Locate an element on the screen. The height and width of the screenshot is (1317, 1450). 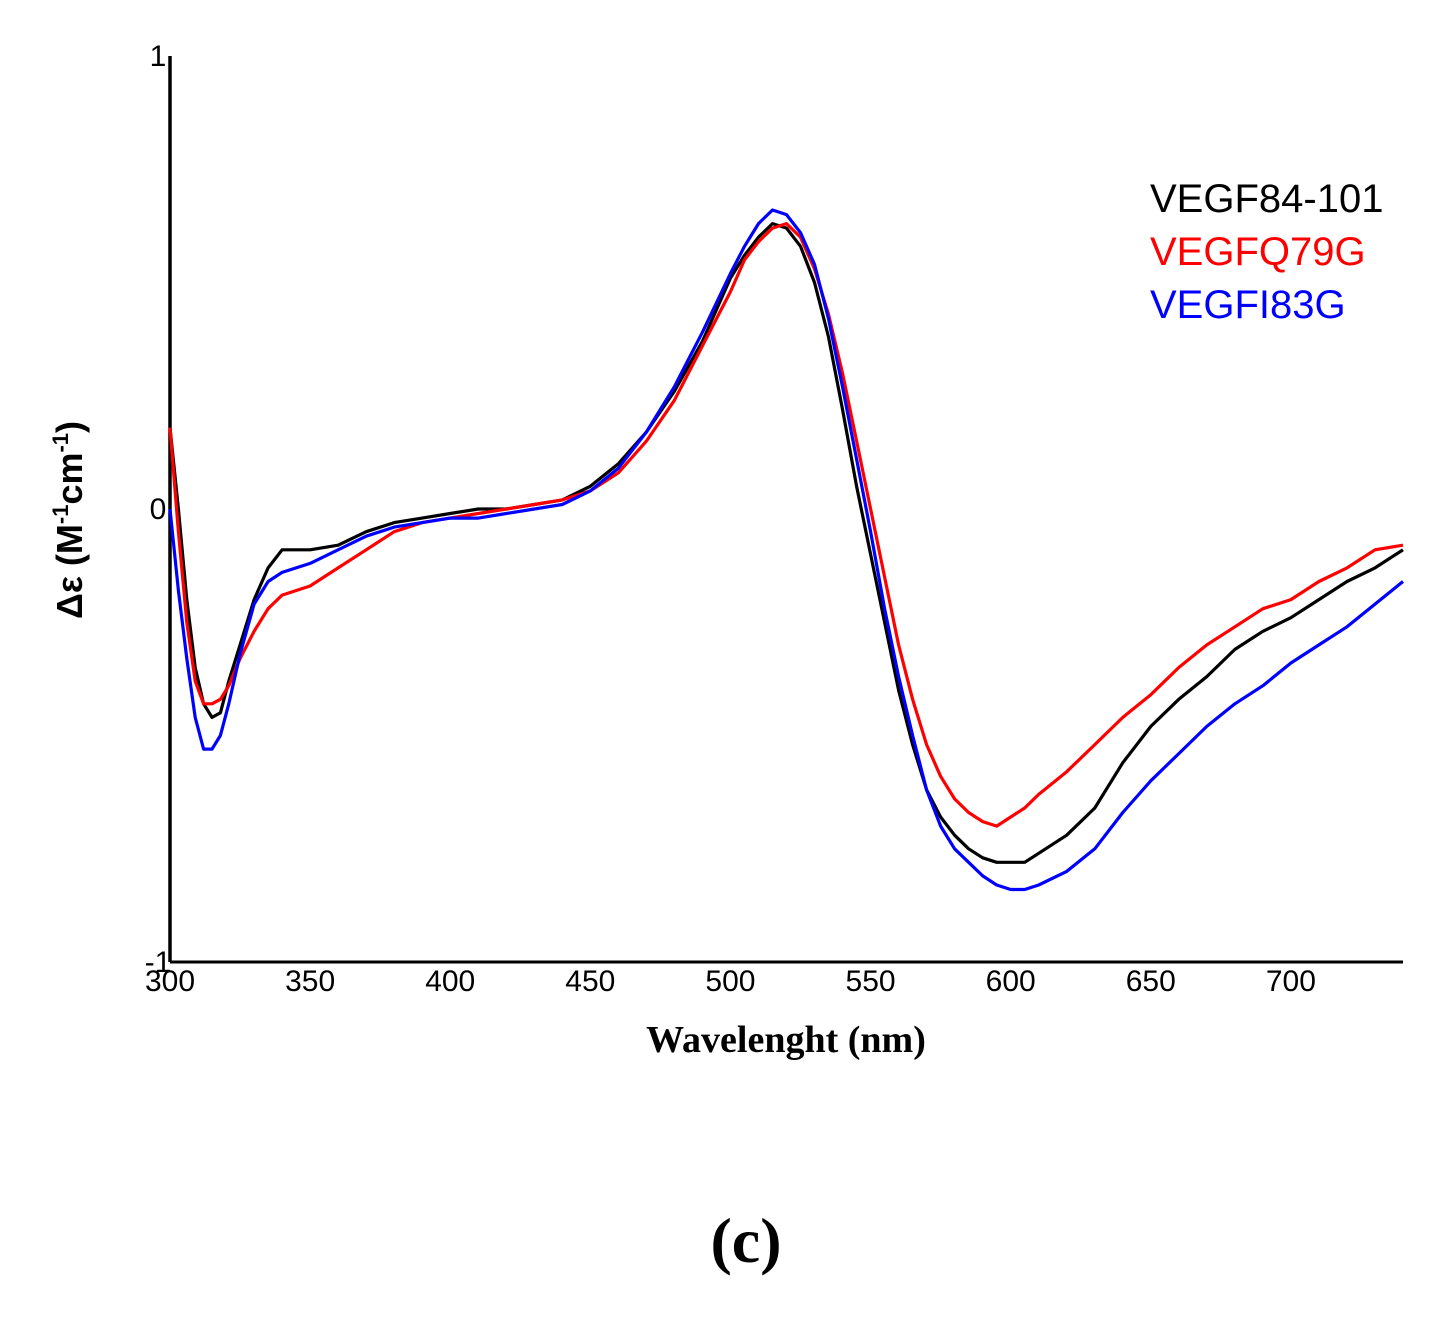
x-tick-label: 600 is located at coordinates (1011, 981).